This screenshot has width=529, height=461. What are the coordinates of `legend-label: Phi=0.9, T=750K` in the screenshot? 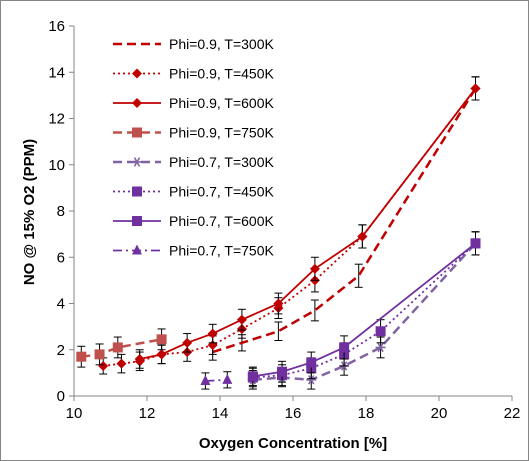 It's located at (221, 133).